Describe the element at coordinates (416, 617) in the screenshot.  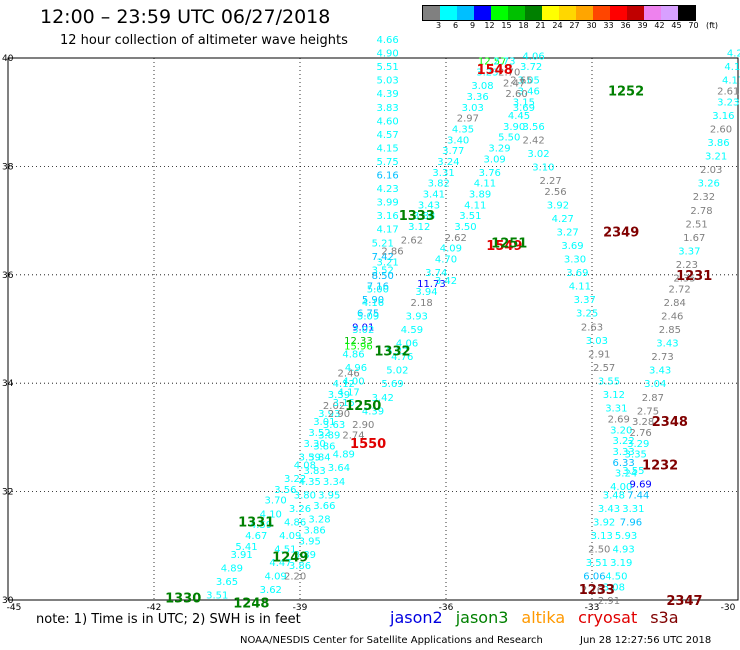
I see `satellite-label: jason2` at that location.